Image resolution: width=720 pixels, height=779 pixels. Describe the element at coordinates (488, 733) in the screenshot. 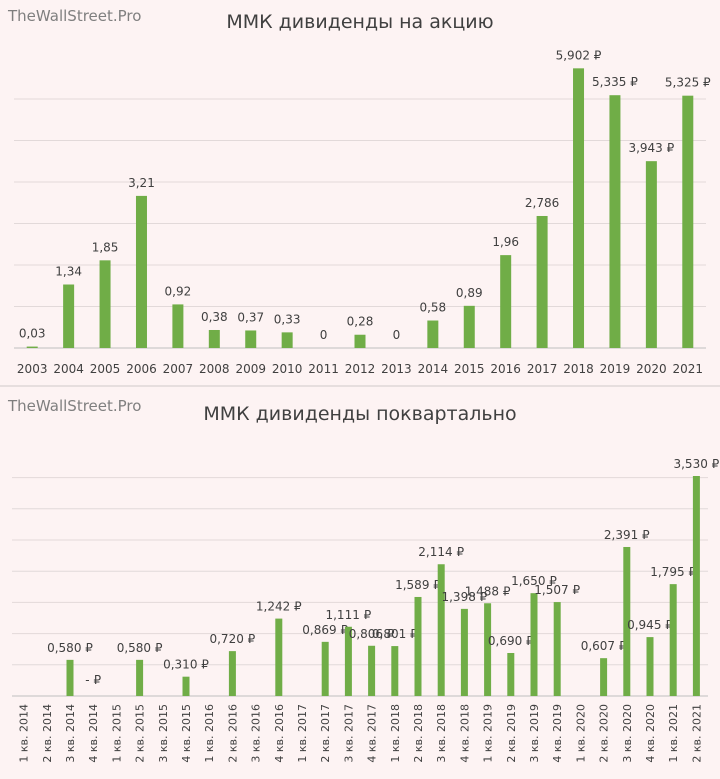

I see `x-tick-1-кв.-2019: 1 кв. 2019` at that location.